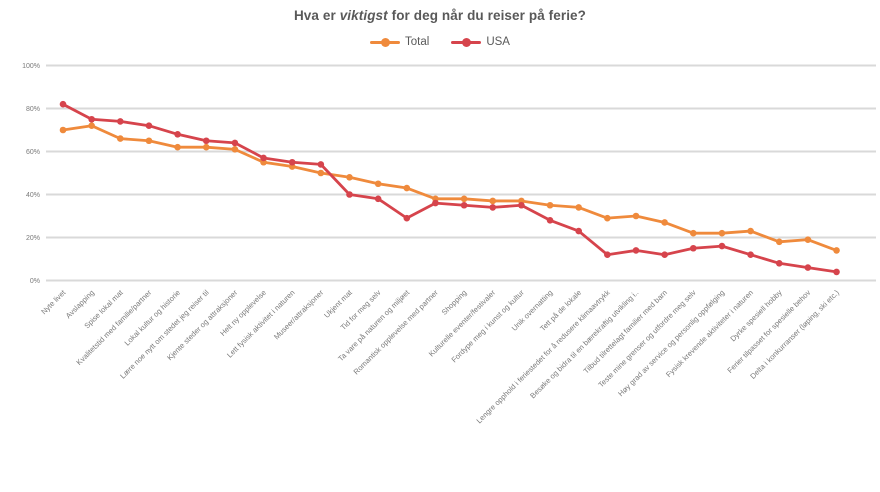 The width and height of the screenshot is (880, 492). Describe the element at coordinates (454, 302) in the screenshot. I see `x-axis-label: Shopping` at that location.